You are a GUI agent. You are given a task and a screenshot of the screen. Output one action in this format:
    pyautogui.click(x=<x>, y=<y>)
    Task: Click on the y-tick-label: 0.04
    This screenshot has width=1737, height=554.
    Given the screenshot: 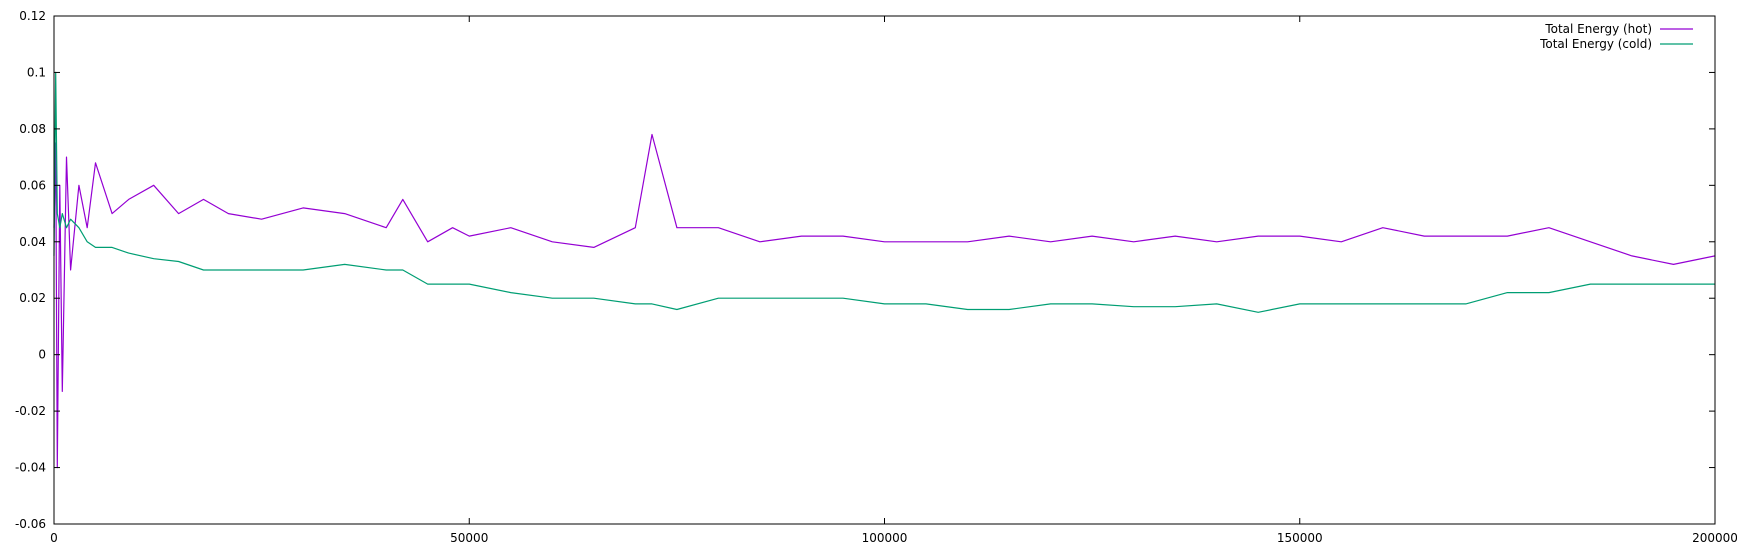 What is the action you would take?
    pyautogui.click(x=32, y=242)
    